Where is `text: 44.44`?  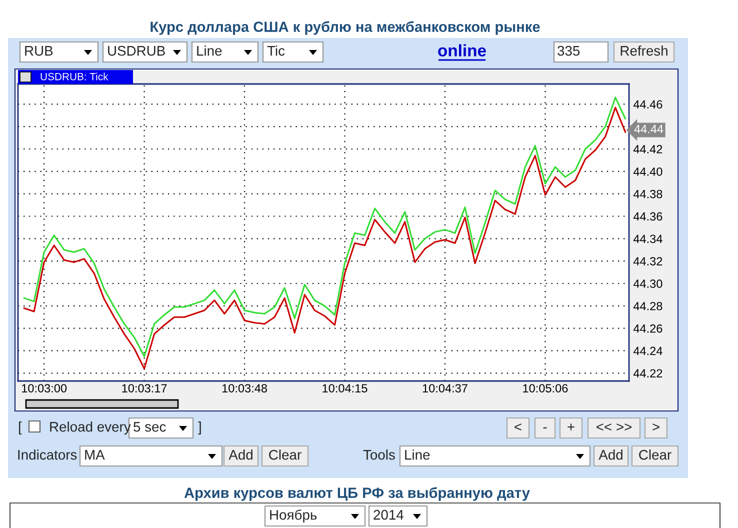
text: 44.44 is located at coordinates (649, 129).